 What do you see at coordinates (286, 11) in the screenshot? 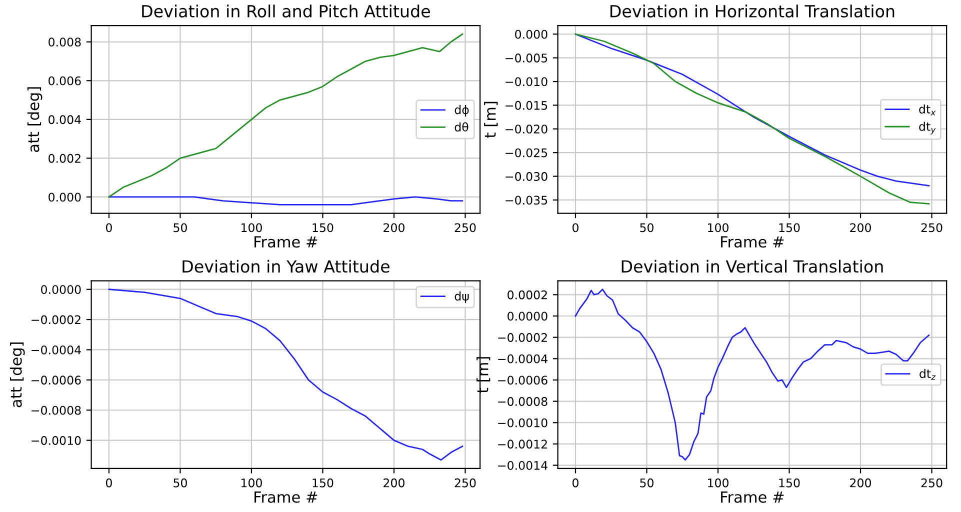
I see `chart-title: Deviation in Roll and Pitch Attitude` at bounding box center [286, 11].